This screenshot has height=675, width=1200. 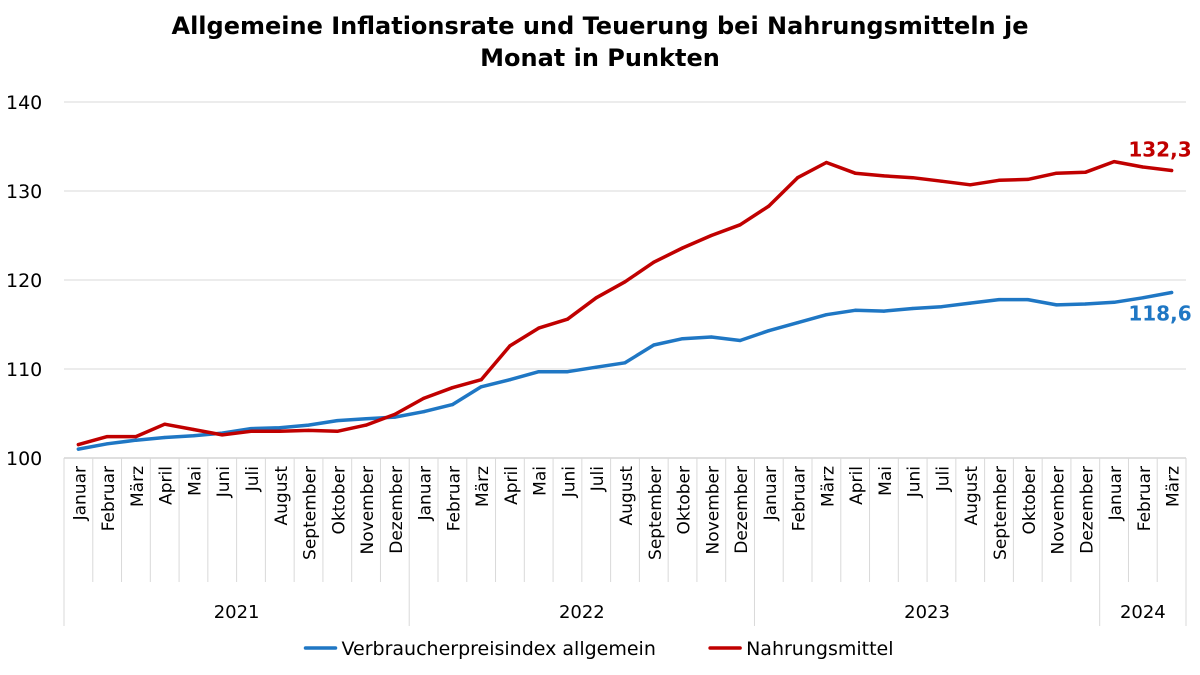 What do you see at coordinates (24, 459) in the screenshot?
I see `y-tick-label: 100` at bounding box center [24, 459].